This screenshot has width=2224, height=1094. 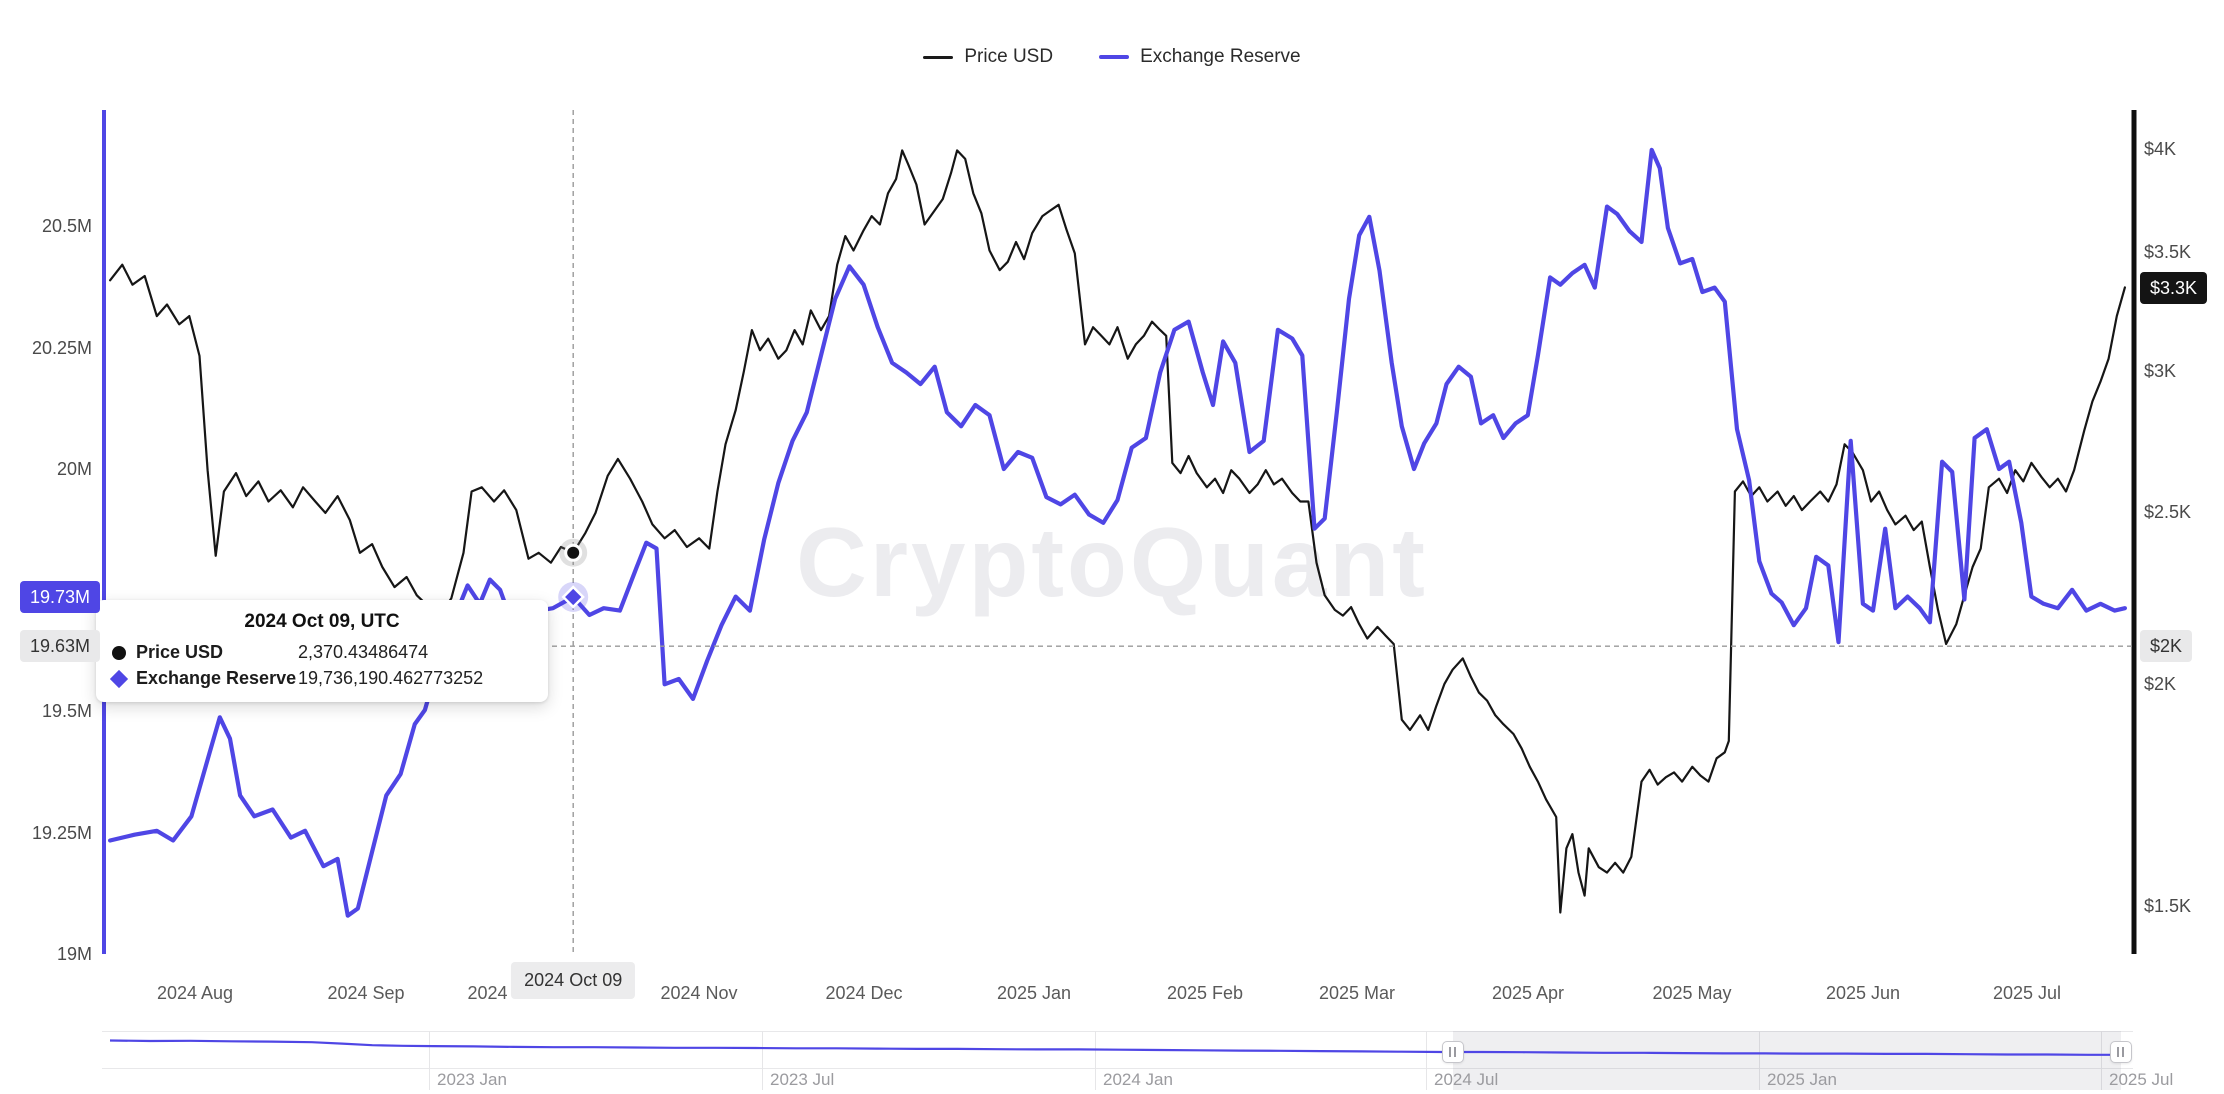 I want to click on legend-label-exchange-reserve: Exchange Reserve, so click(x=1220, y=56).